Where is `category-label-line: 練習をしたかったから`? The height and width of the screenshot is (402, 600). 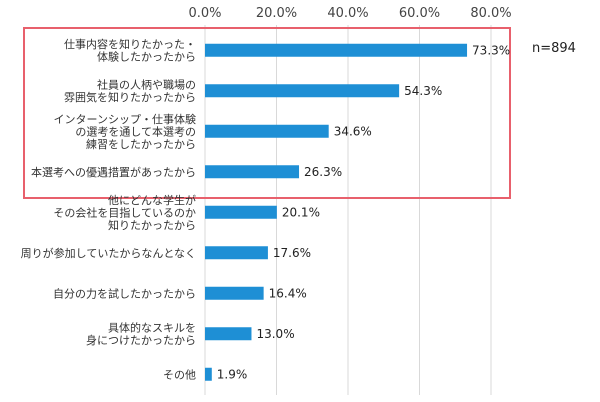 category-label-line: 練習をしたかったから is located at coordinates (141, 144).